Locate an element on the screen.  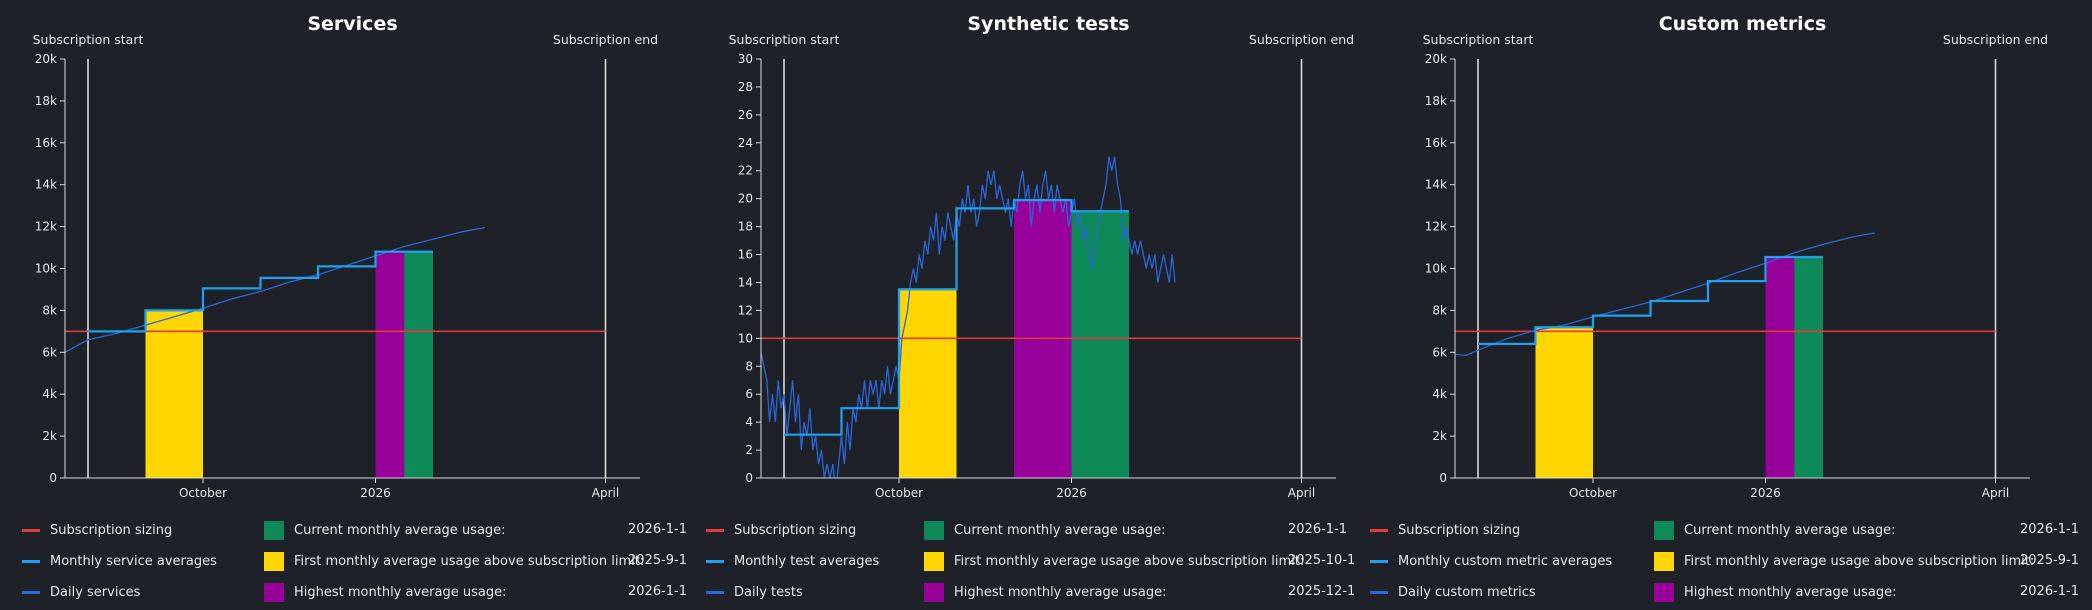
legend-label: Daily custom metrics is located at coordinates (1467, 592).